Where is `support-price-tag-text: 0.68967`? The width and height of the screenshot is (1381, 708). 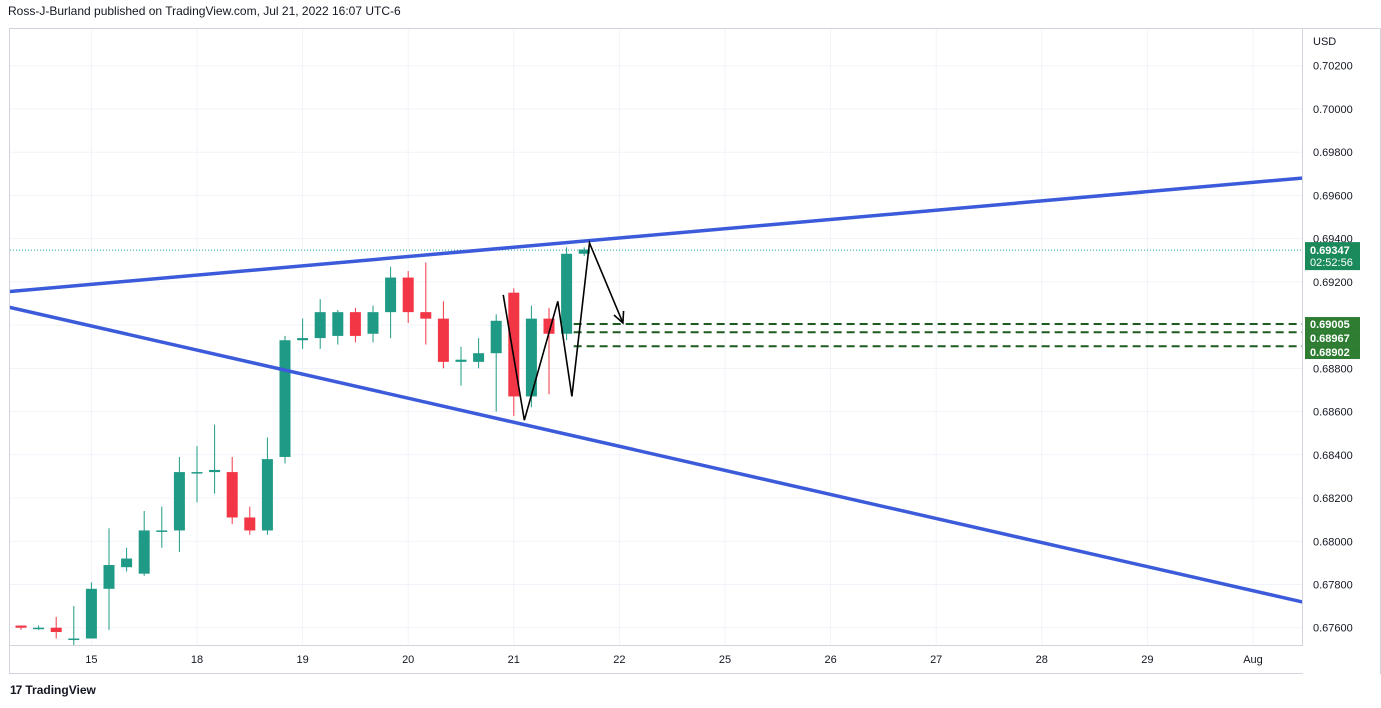
support-price-tag-text: 0.68967 is located at coordinates (1330, 339).